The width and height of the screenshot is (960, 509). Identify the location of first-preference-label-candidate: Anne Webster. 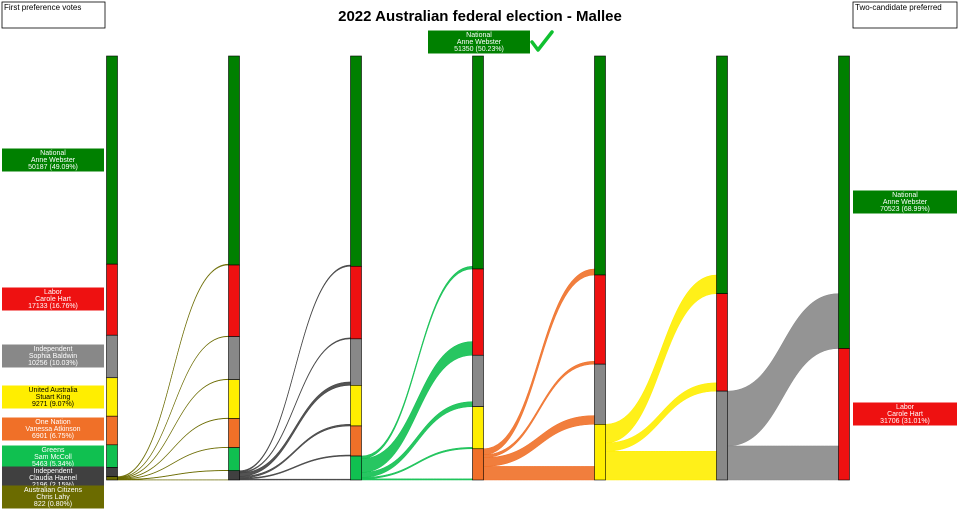
(53, 160).